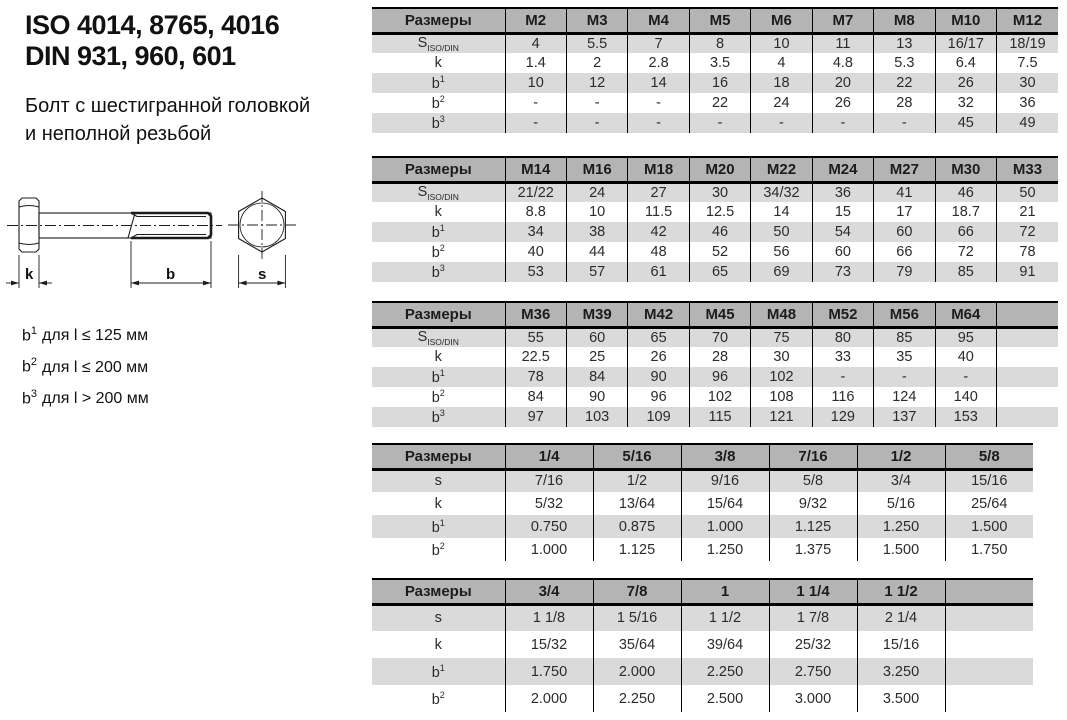  I want to click on table-cell: 102, so click(719, 397).